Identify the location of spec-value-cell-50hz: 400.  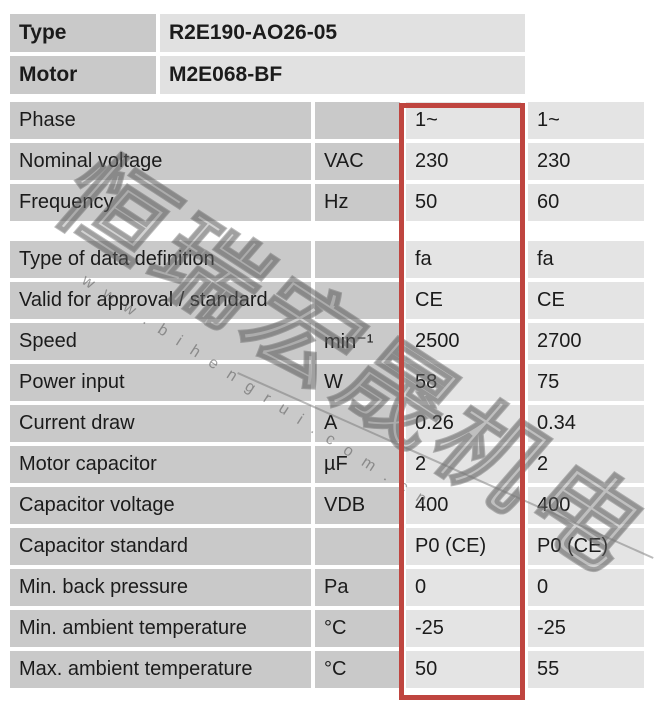
(463, 505).